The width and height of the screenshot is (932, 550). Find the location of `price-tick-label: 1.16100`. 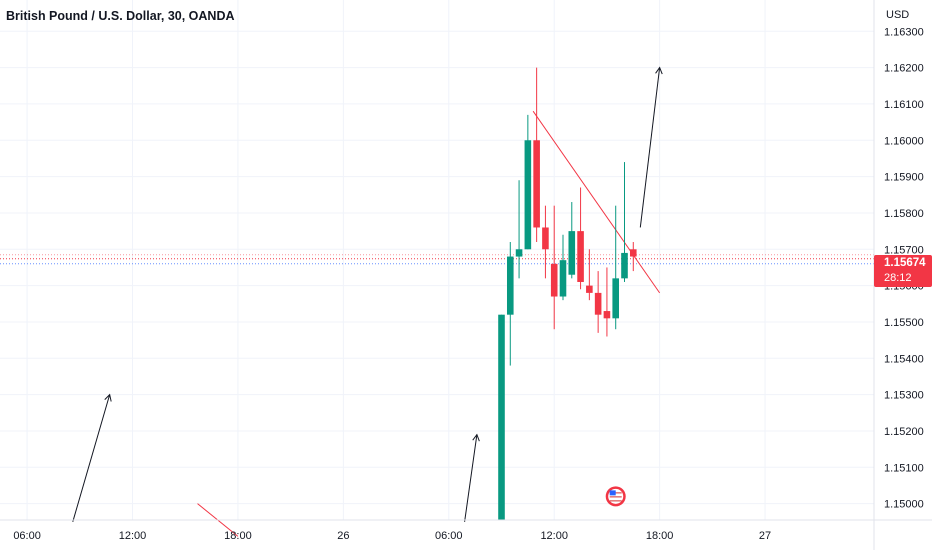

price-tick-label: 1.16100 is located at coordinates (904, 105).